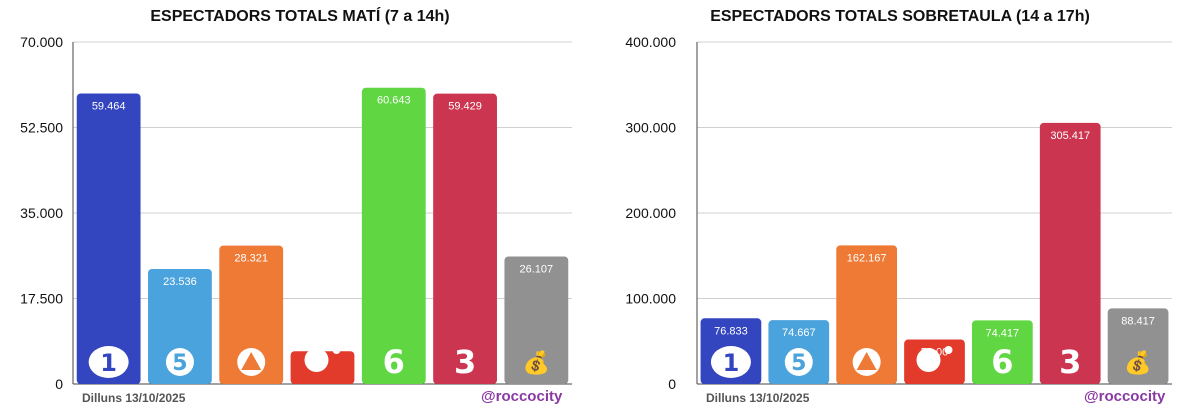  Describe the element at coordinates (1003, 333) in the screenshot. I see `bar-value-label: 74.417` at that location.